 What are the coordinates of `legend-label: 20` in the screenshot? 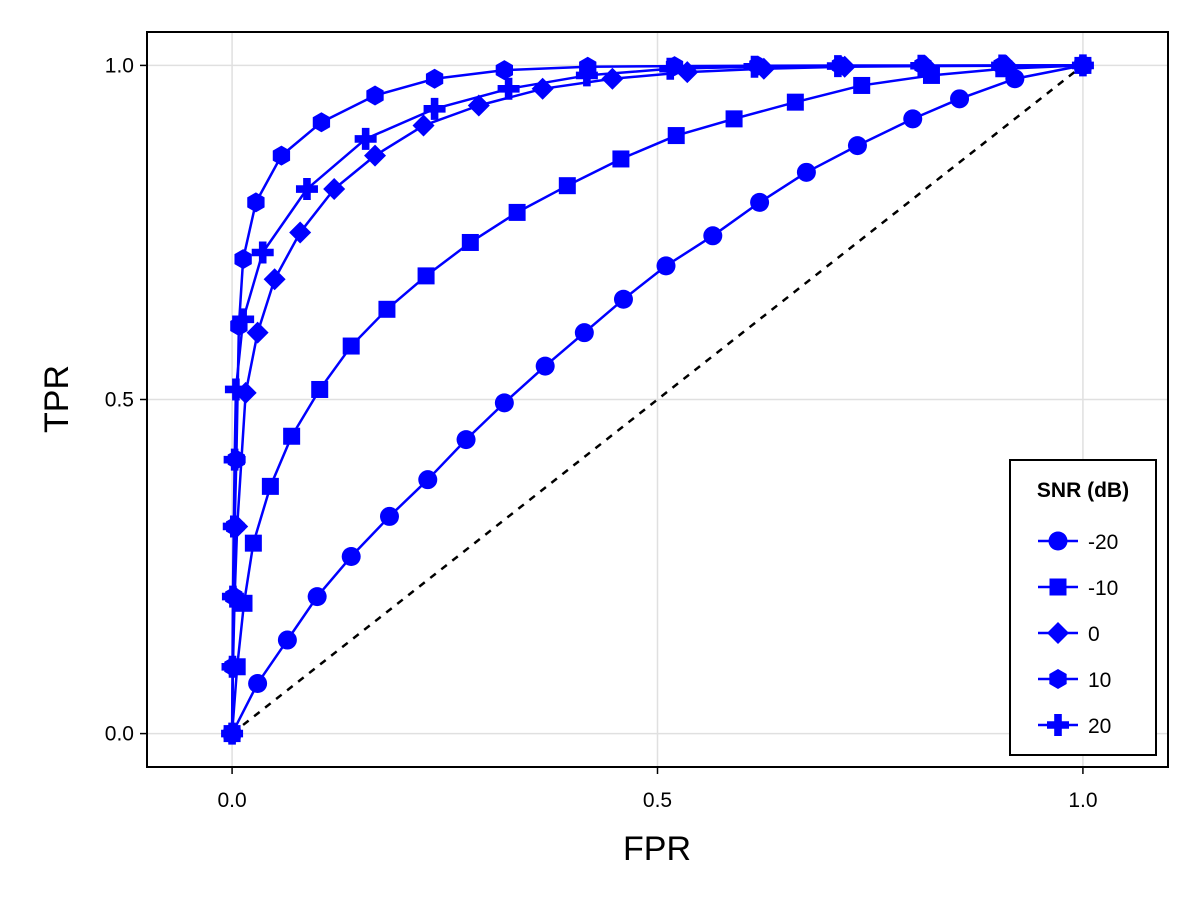 It's located at (1099, 726).